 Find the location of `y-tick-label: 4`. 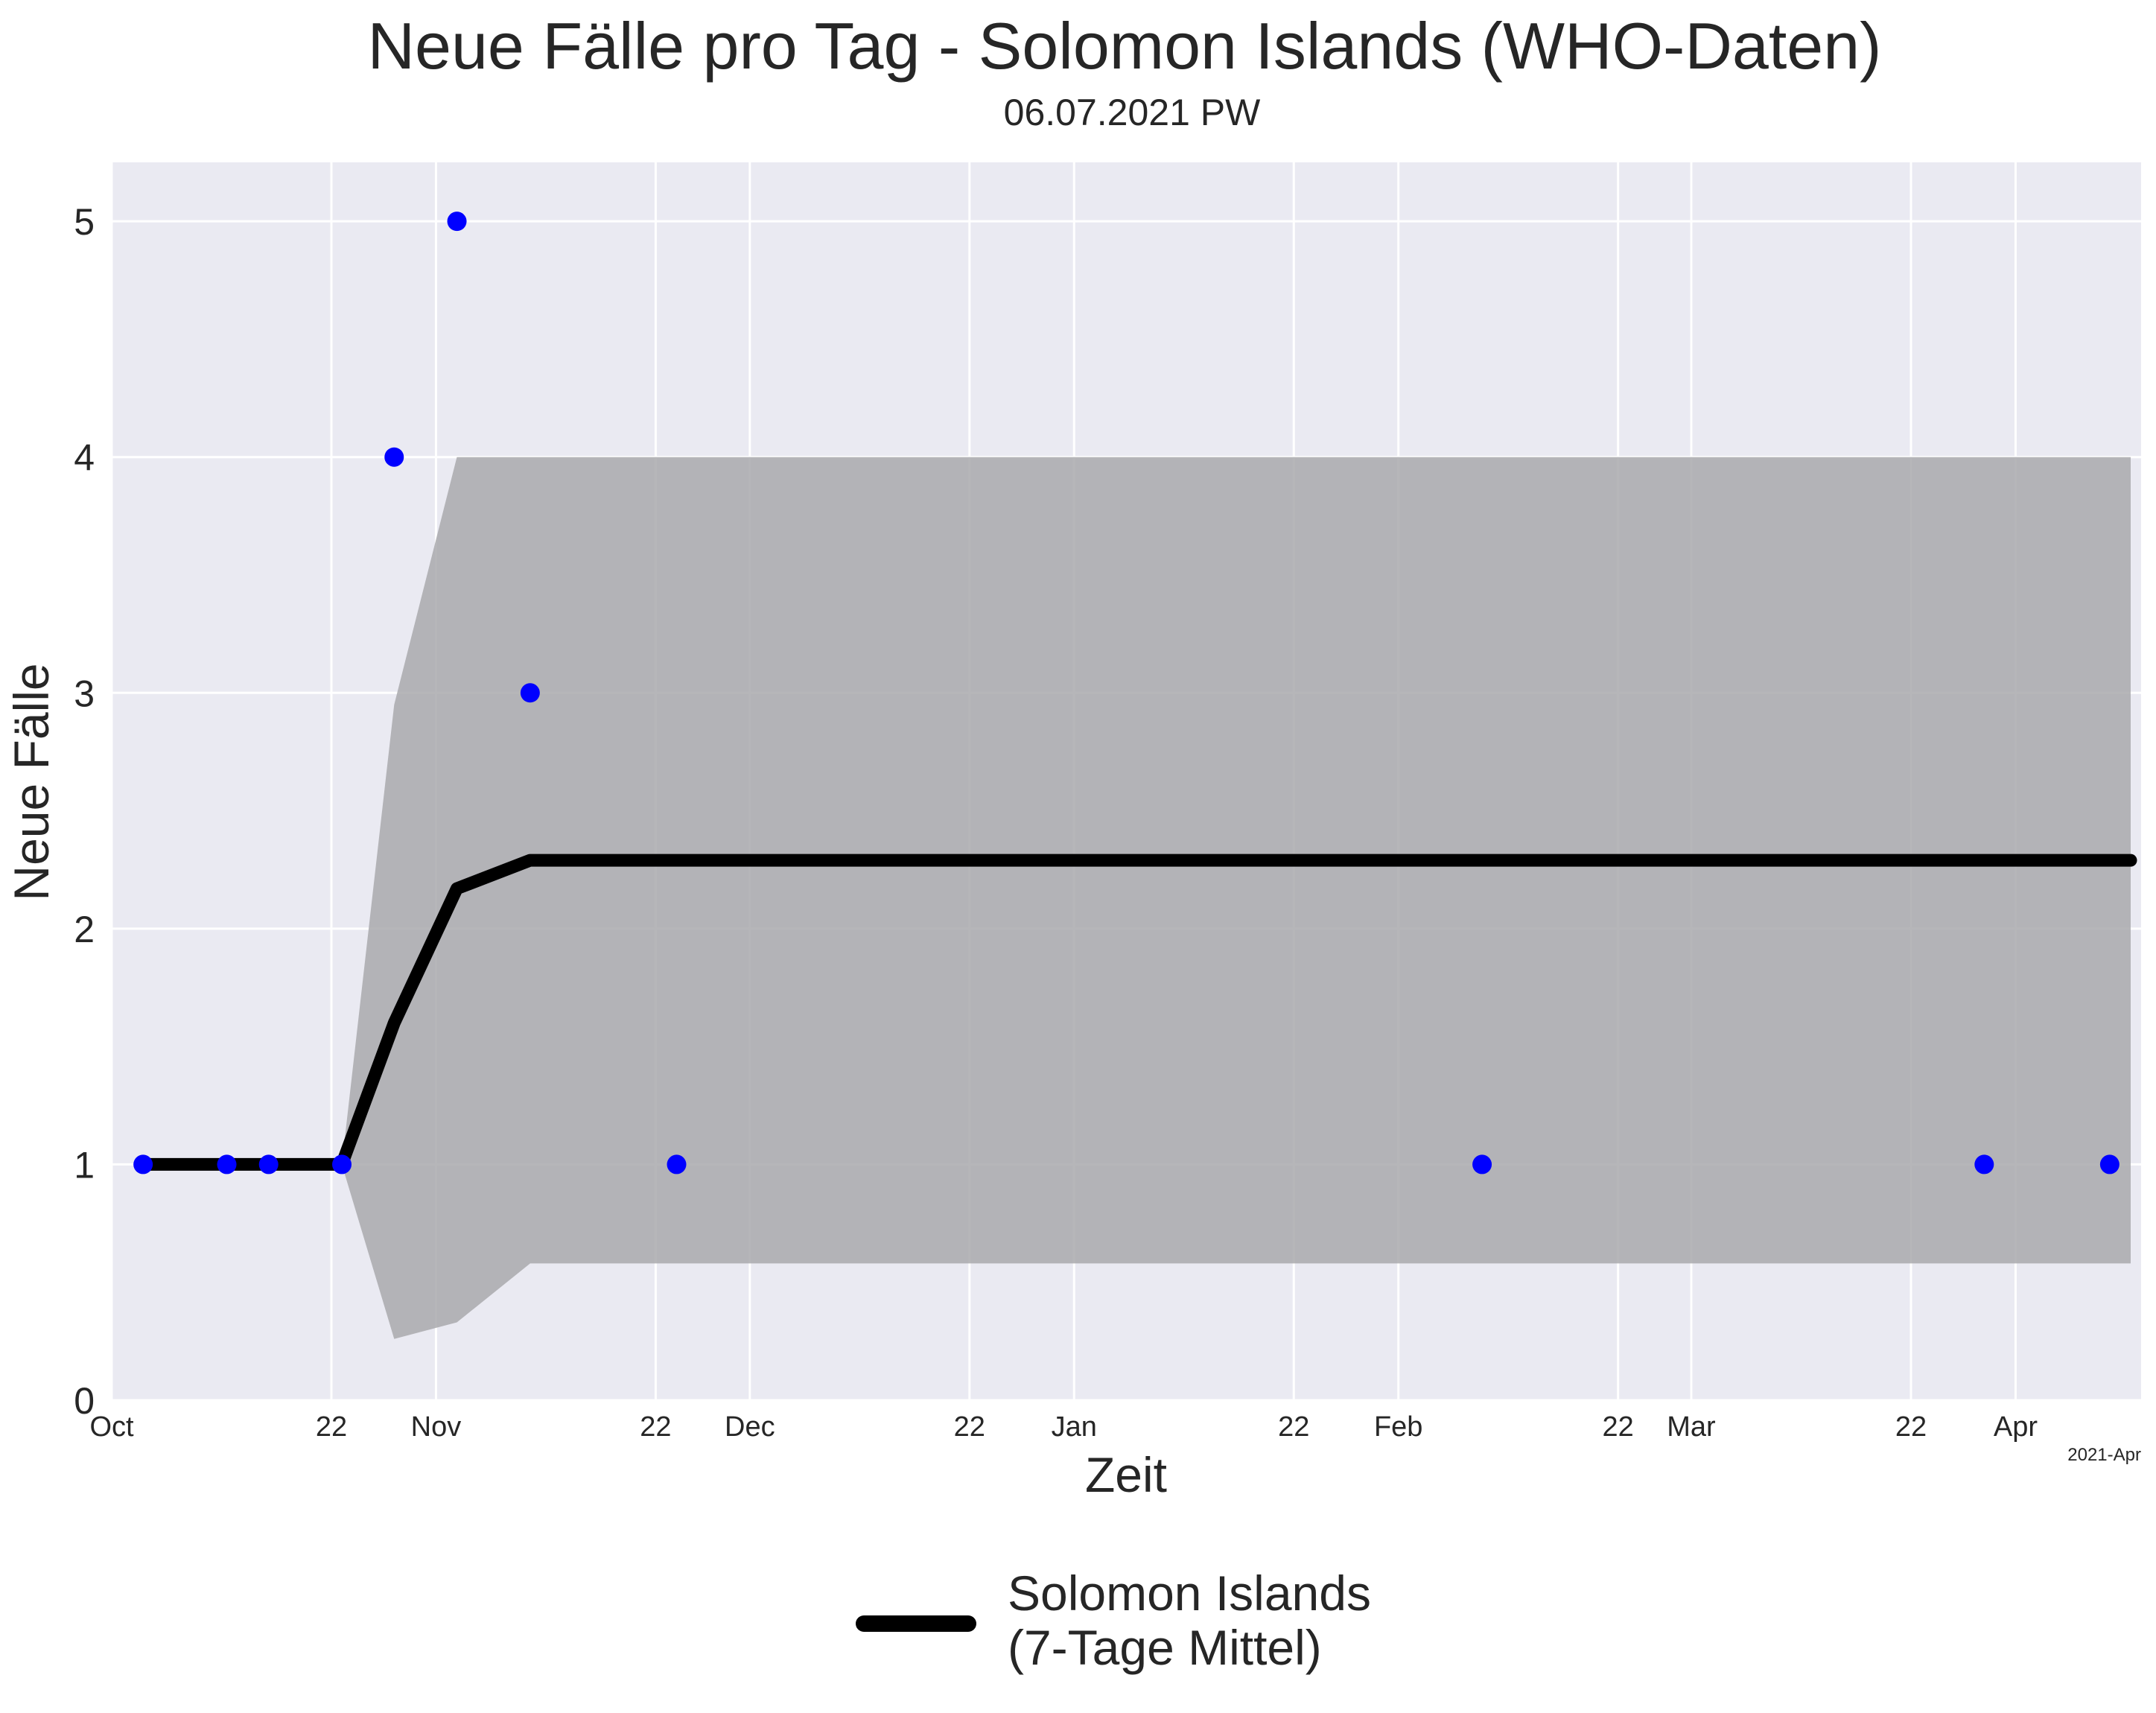

y-tick-label: 4 is located at coordinates (84, 458).